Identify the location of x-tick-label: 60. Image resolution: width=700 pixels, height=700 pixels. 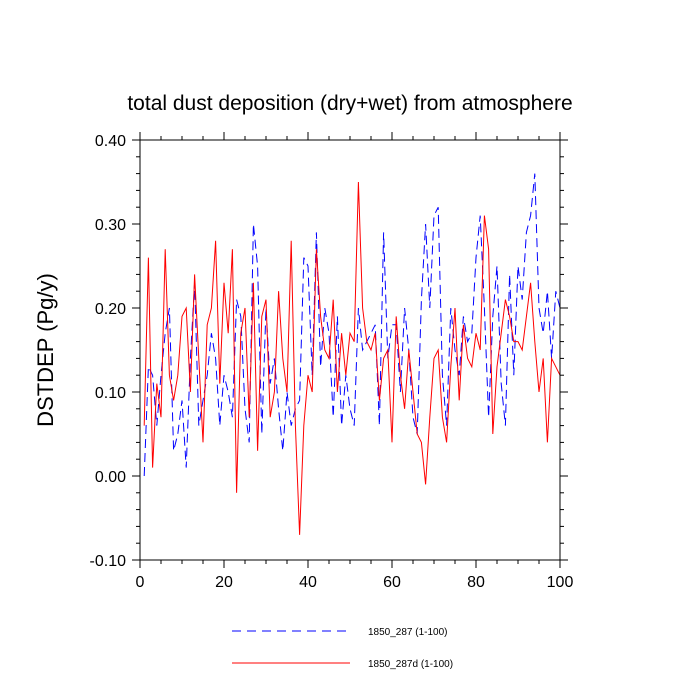
(392, 582).